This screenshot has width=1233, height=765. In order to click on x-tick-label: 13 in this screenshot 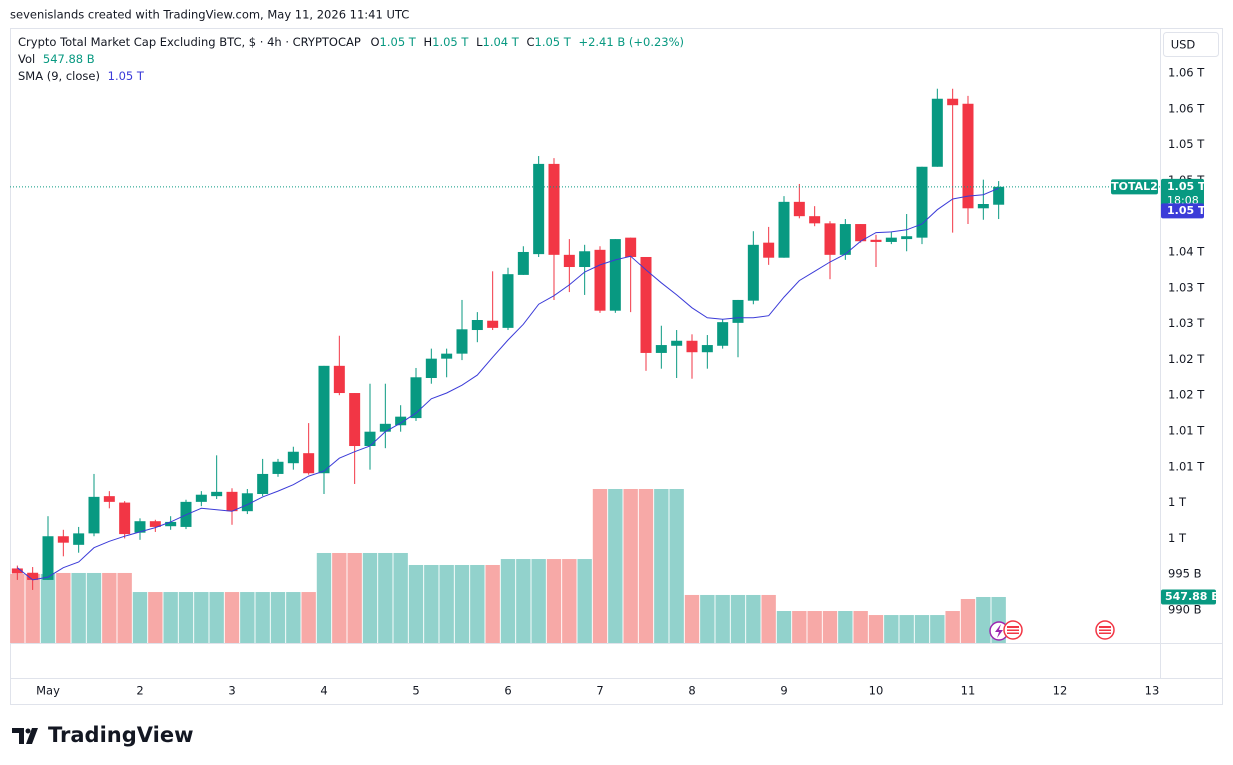, I will do `click(1152, 691)`.